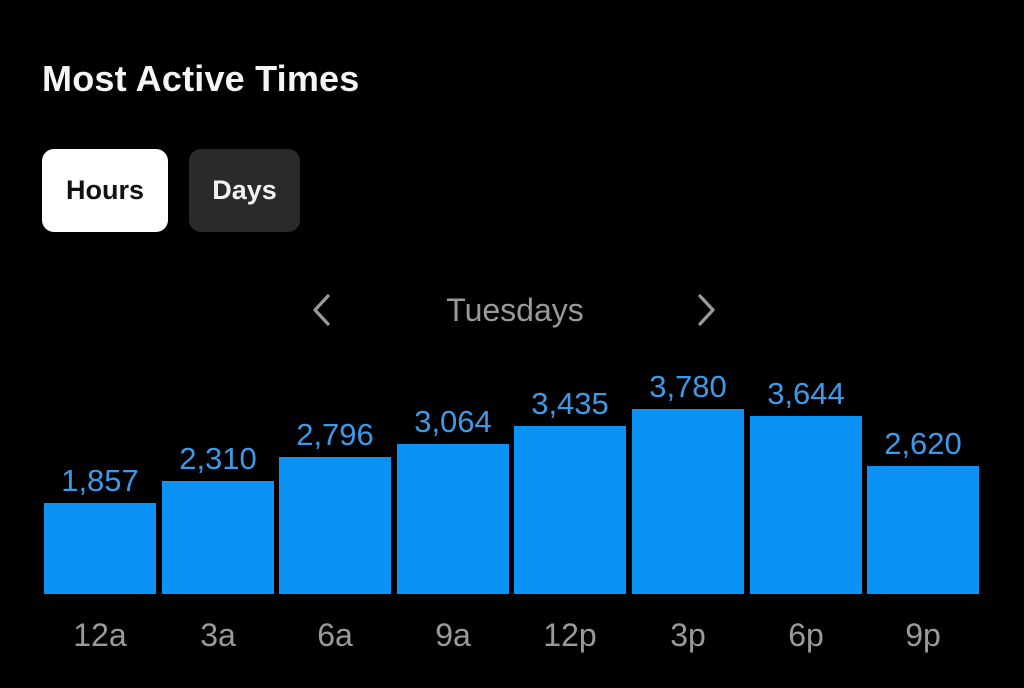  I want to click on x-axis-label: 9p, so click(923, 635).